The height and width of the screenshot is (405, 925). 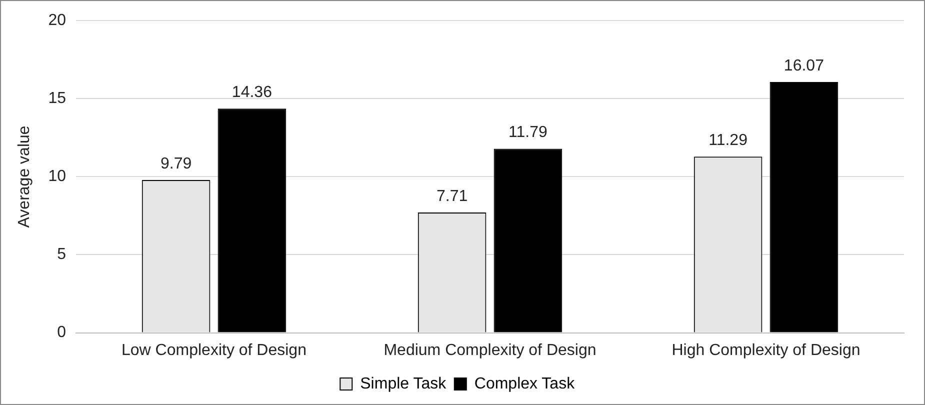 I want to click on x-tick-label: Medium Complexity of Design, so click(x=490, y=350).